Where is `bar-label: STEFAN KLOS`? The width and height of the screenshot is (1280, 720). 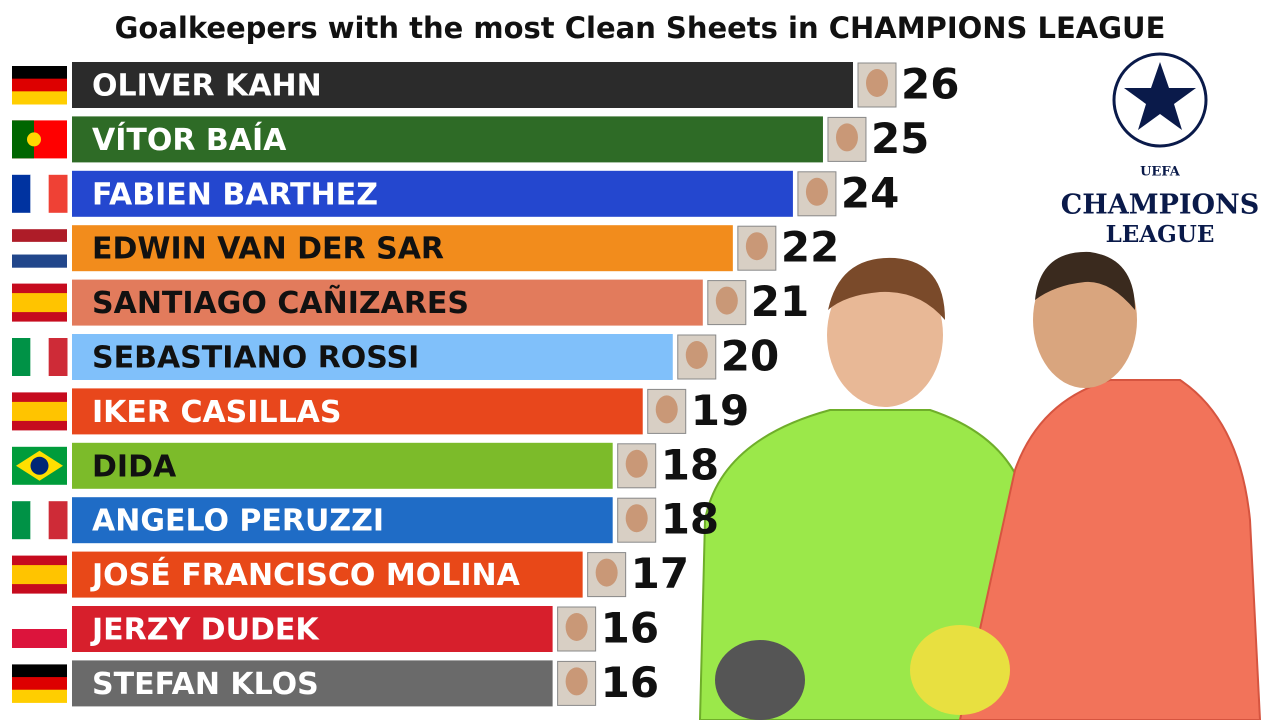
bar-label: STEFAN KLOS is located at coordinates (205, 684).